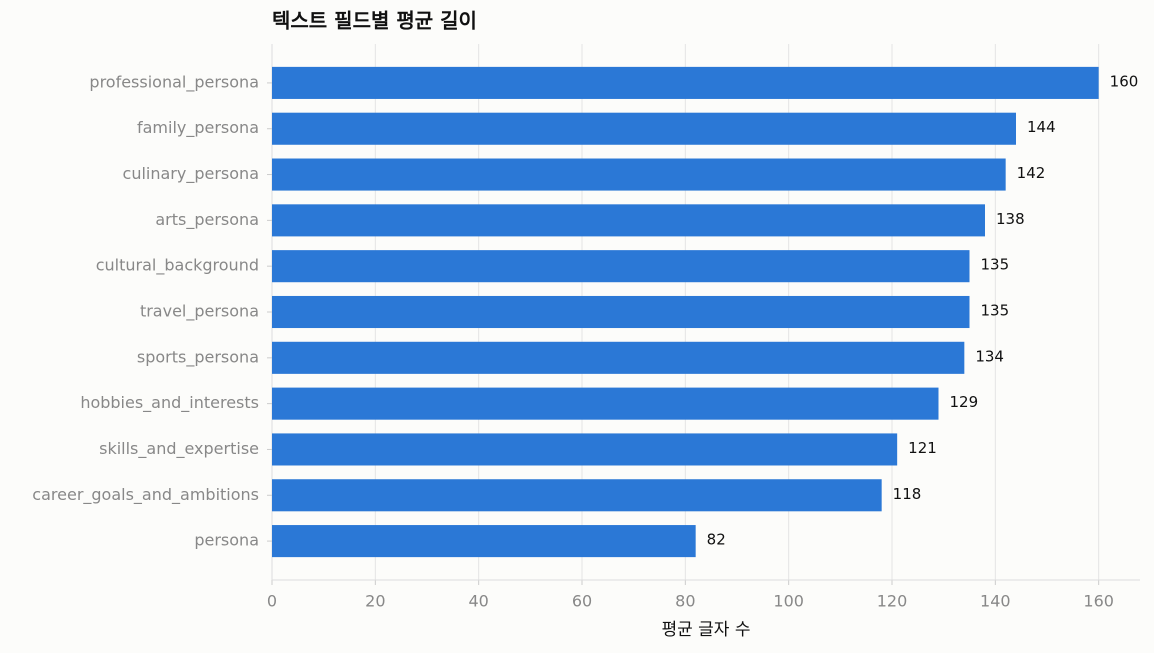 Image resolution: width=1154 pixels, height=653 pixels. I want to click on x-tick-label: 100, so click(788, 601).